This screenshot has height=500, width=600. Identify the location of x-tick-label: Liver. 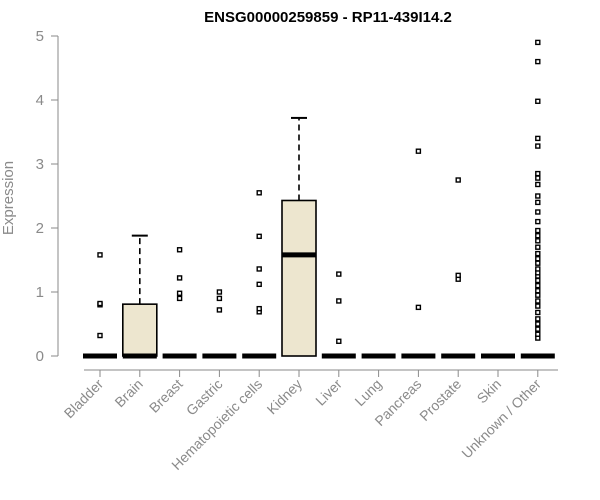
(328, 392).